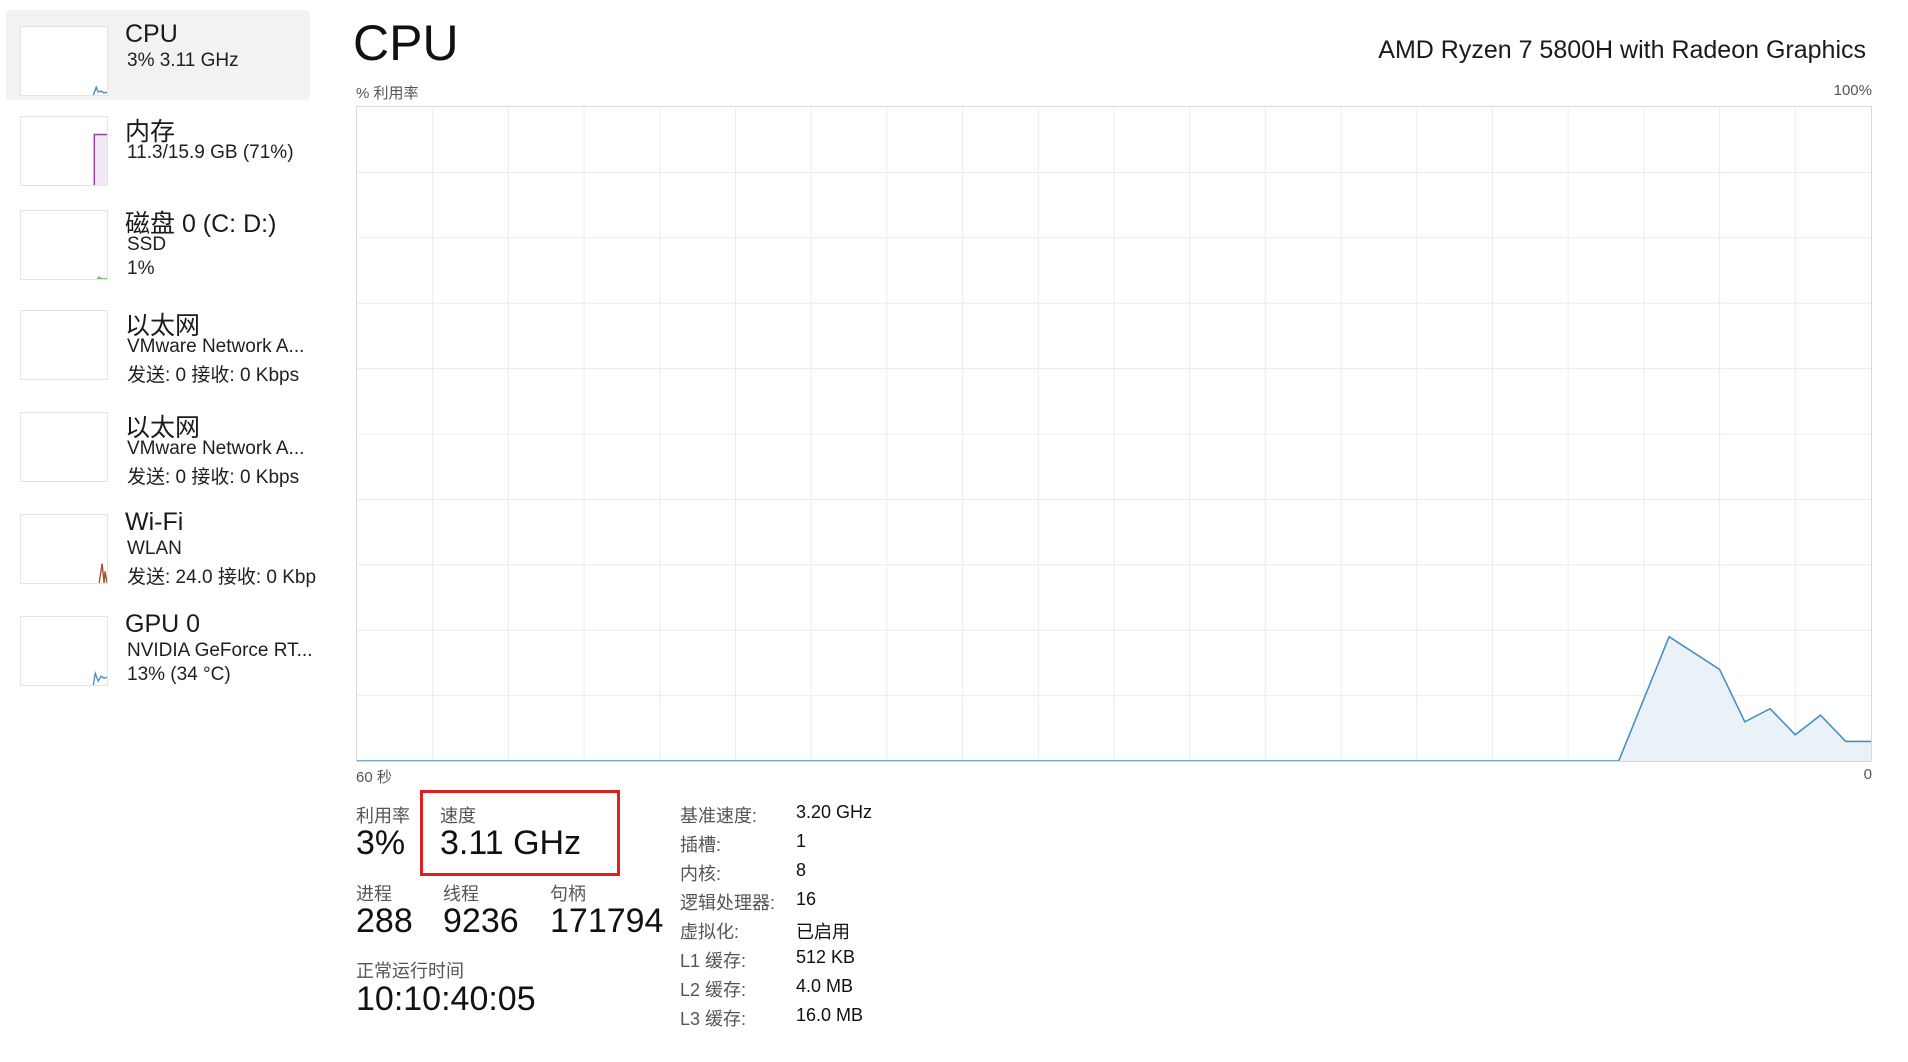 This screenshot has height=1062, width=1908. What do you see at coordinates (222, 577) in the screenshot?
I see `sidebar-item-detail: 发送: 24.0 接收: 0 Kbp` at bounding box center [222, 577].